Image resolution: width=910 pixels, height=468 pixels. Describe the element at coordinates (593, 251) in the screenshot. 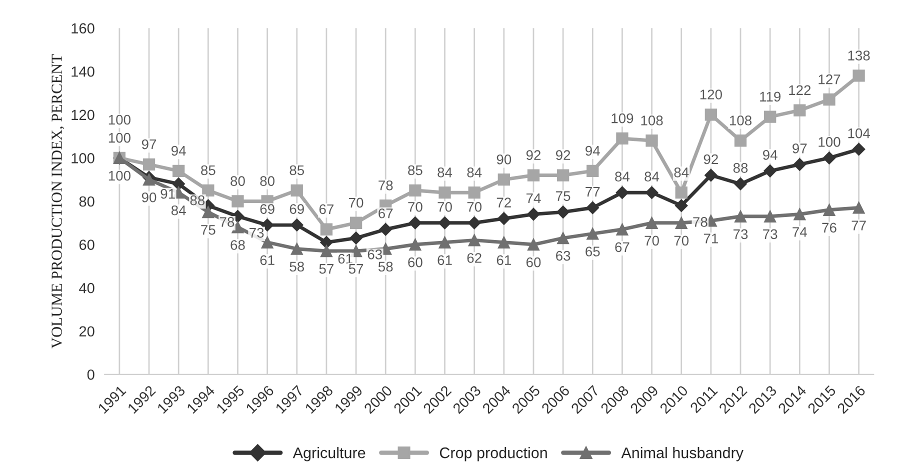

I see `data-label: 65` at that location.